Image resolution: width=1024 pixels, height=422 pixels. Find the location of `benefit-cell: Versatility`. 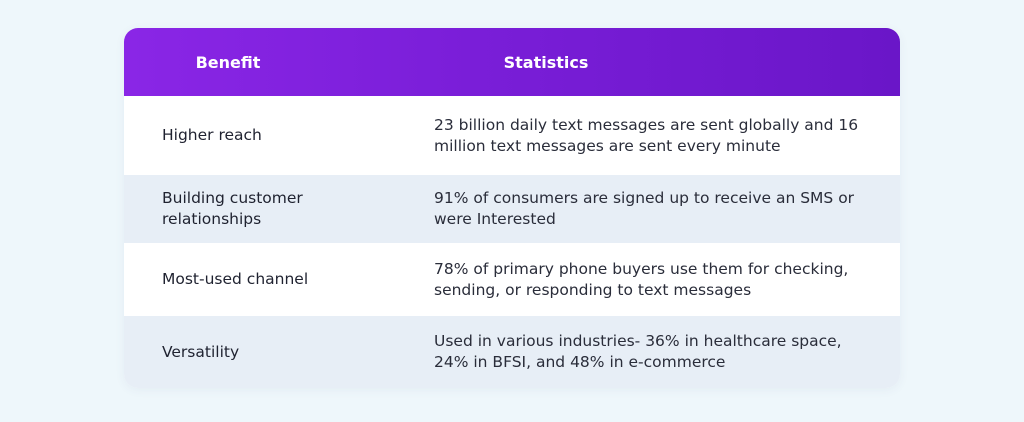

benefit-cell: Versatility is located at coordinates (201, 351).